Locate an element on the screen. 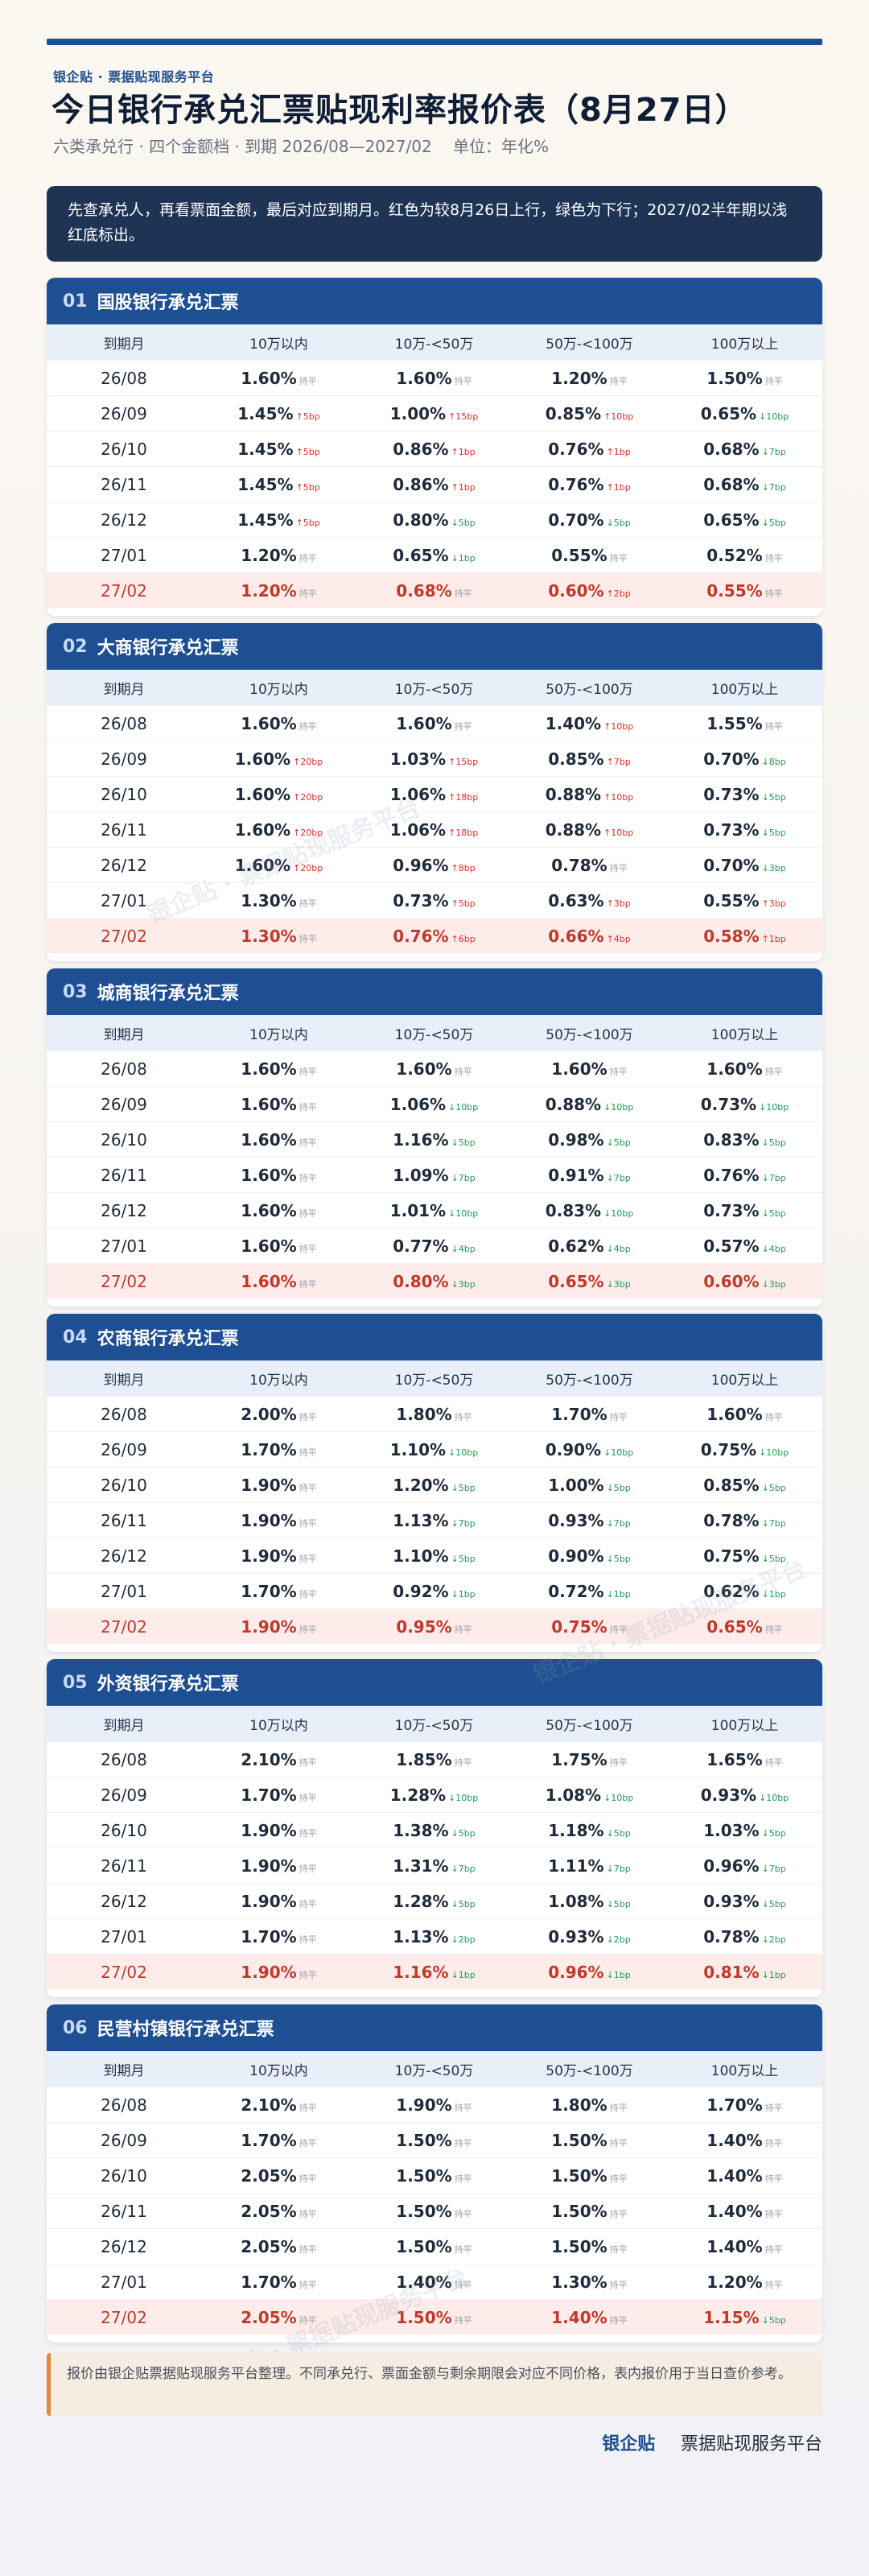 The image size is (869, 2576). rate-change: ↓4bp is located at coordinates (618, 1248).